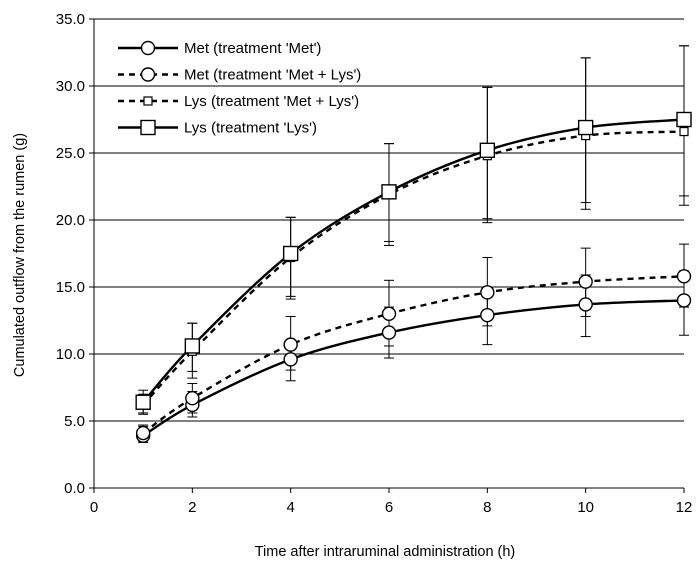 The height and width of the screenshot is (564, 696). What do you see at coordinates (74, 488) in the screenshot?
I see `y-tick-label: 0.0` at bounding box center [74, 488].